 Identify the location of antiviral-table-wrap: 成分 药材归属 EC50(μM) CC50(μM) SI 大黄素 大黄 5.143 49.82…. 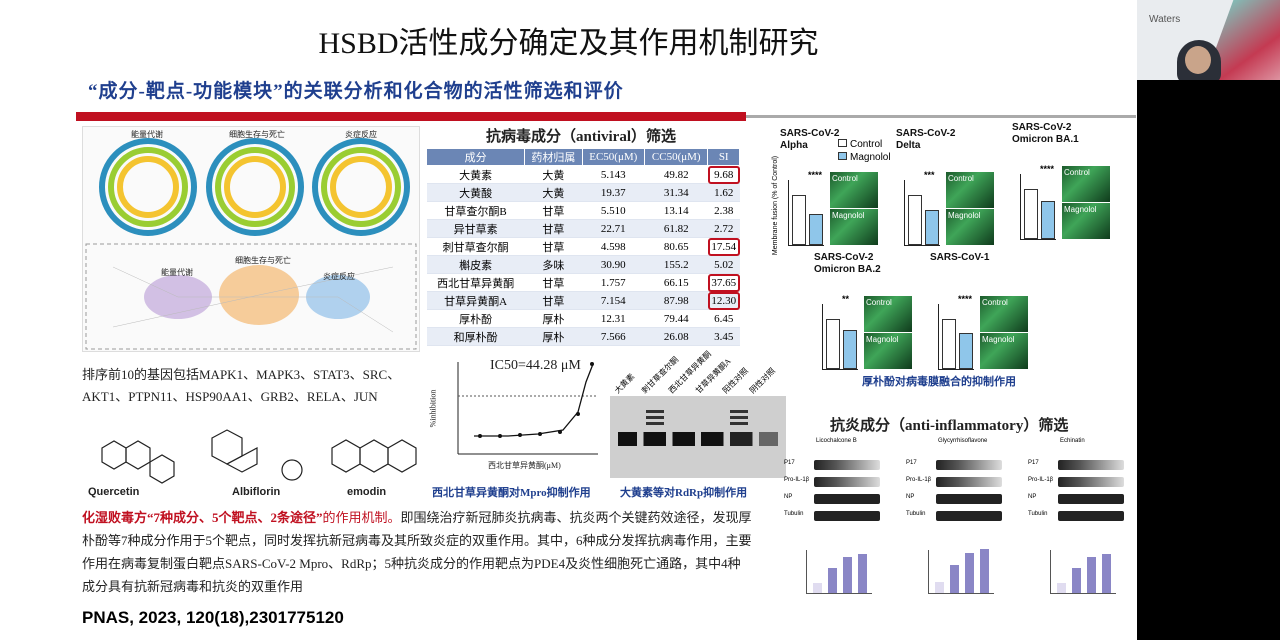
(582, 247).